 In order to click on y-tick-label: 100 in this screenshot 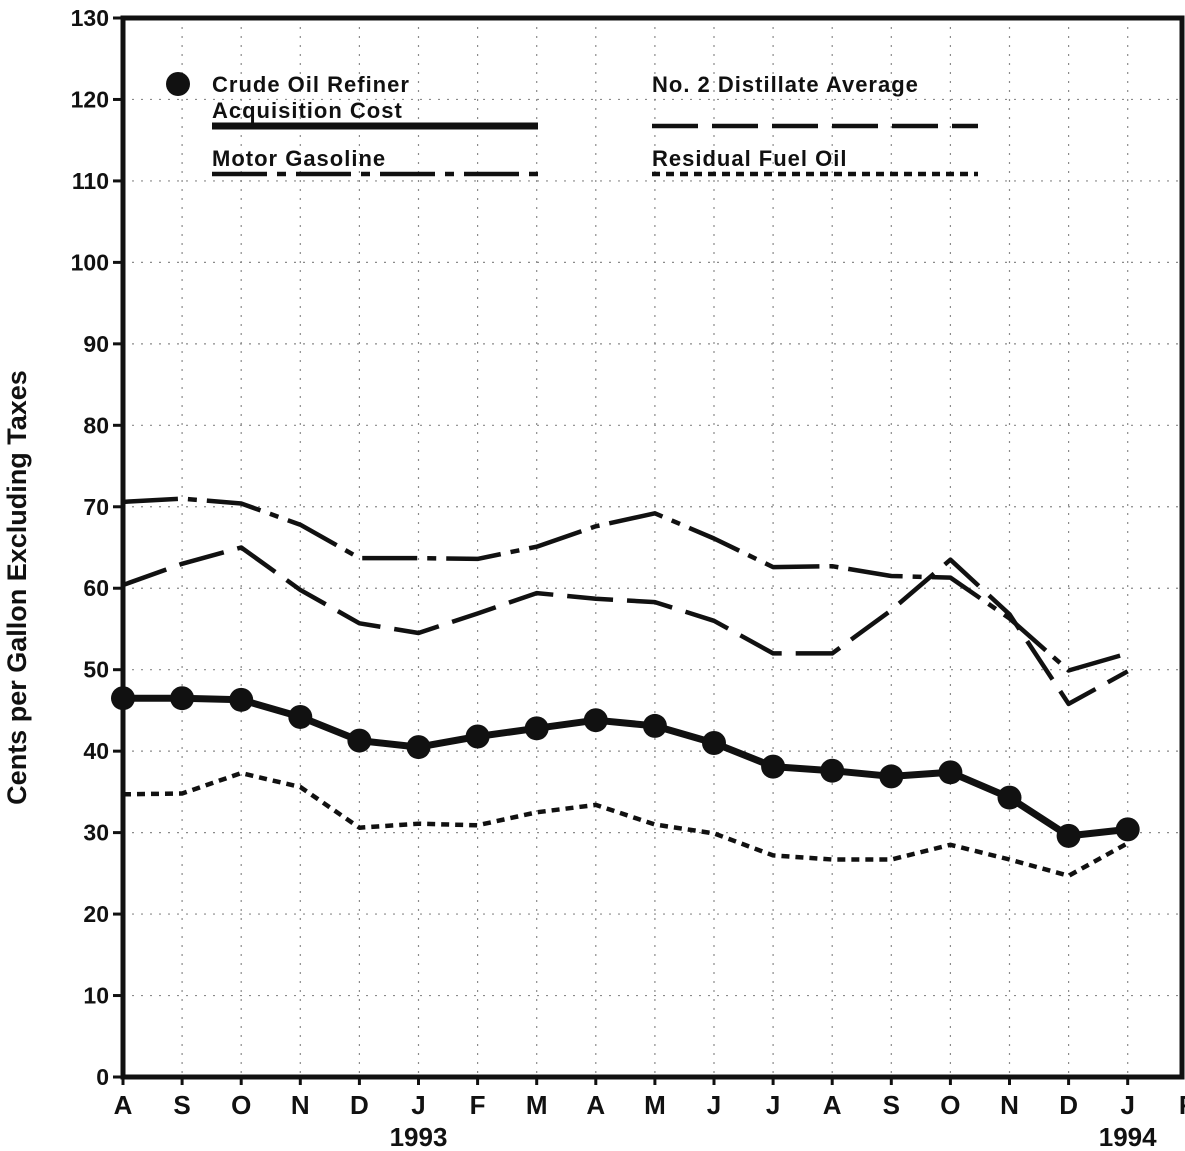, I will do `click(90, 262)`.